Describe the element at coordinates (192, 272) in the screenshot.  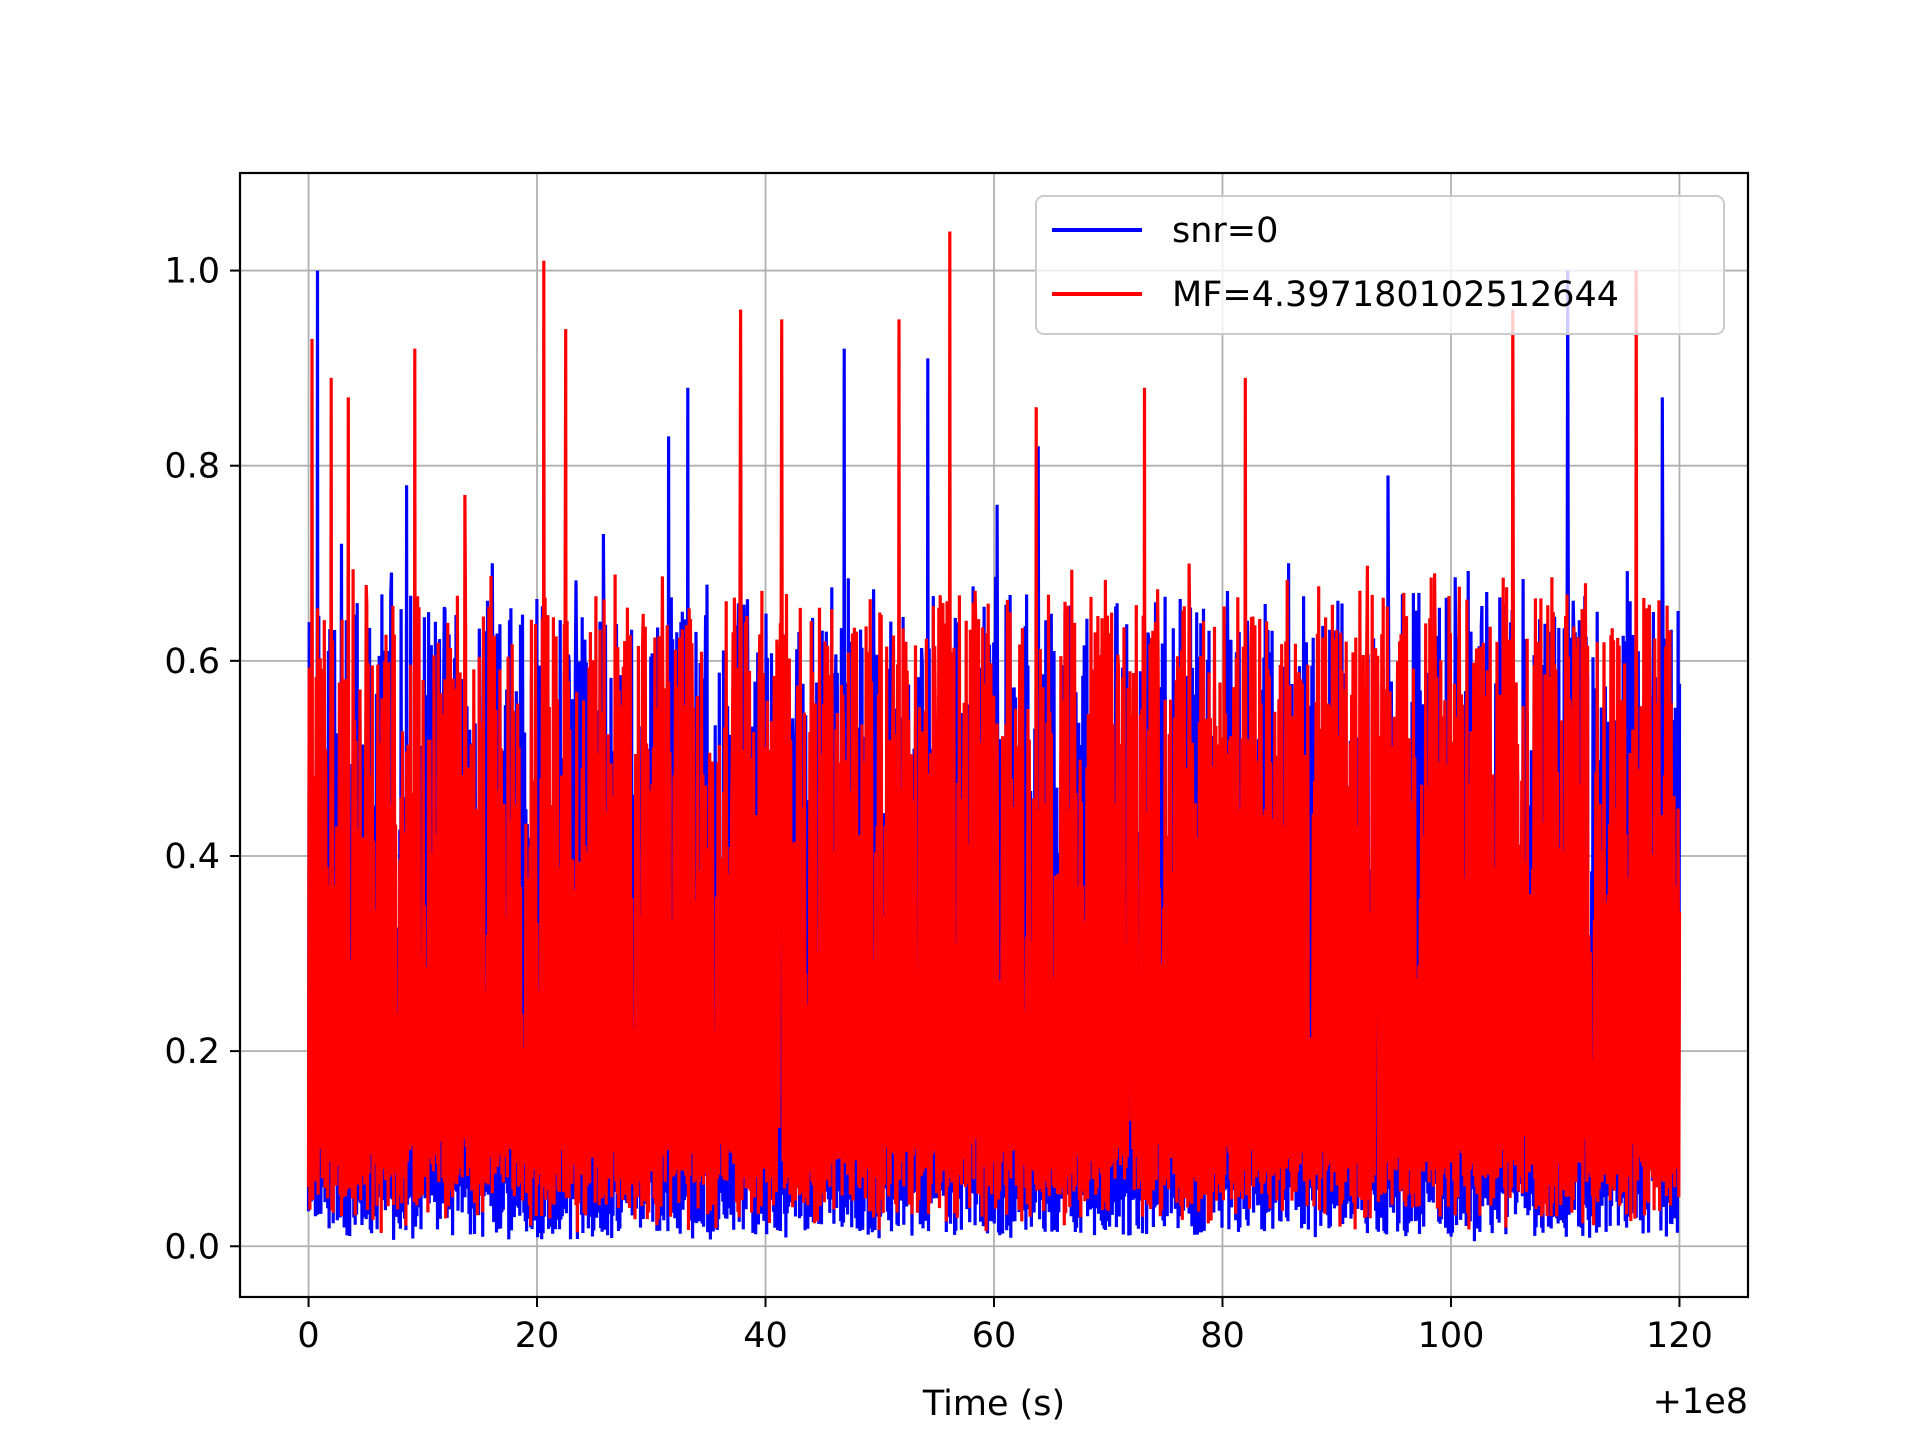
I see `y-tick-label: 1.0` at that location.